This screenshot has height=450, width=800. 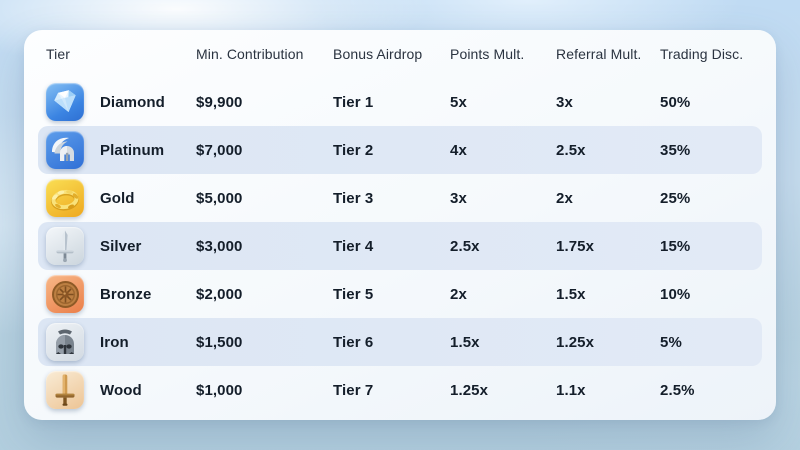 What do you see at coordinates (675, 102) in the screenshot?
I see `trading-disc-value: 50%` at bounding box center [675, 102].